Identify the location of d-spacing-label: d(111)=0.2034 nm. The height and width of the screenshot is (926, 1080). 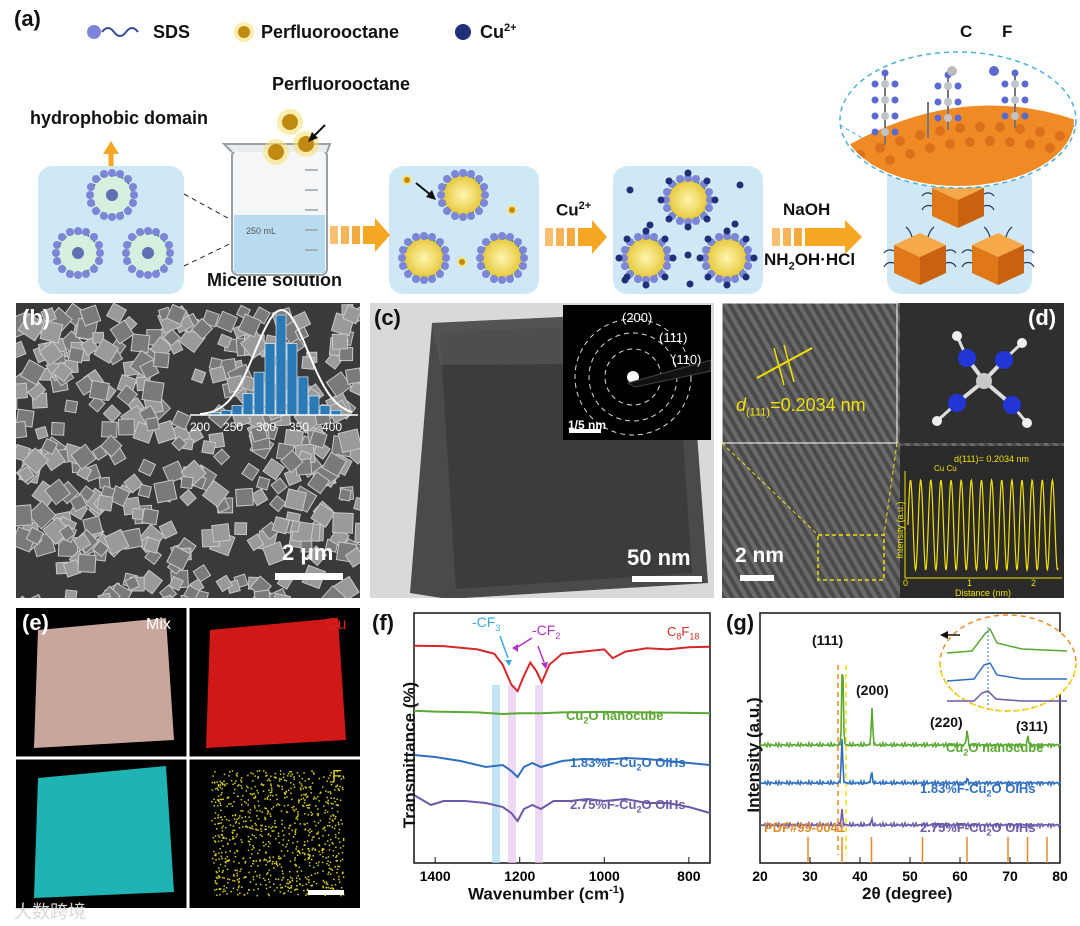
(801, 407).